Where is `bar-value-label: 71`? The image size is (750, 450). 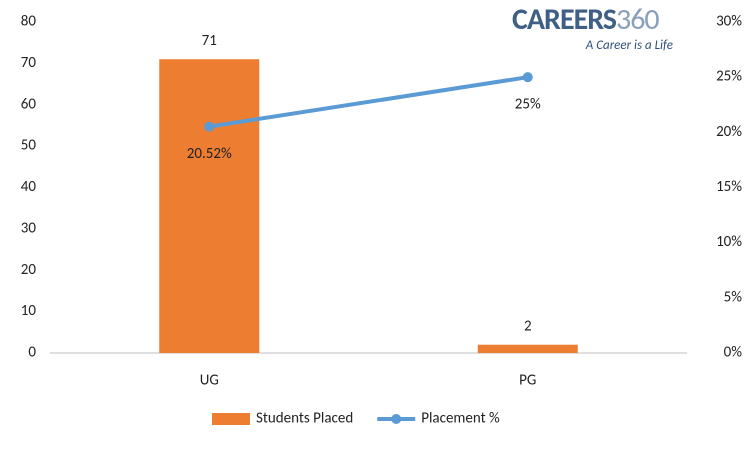 bar-value-label: 71 is located at coordinates (209, 41).